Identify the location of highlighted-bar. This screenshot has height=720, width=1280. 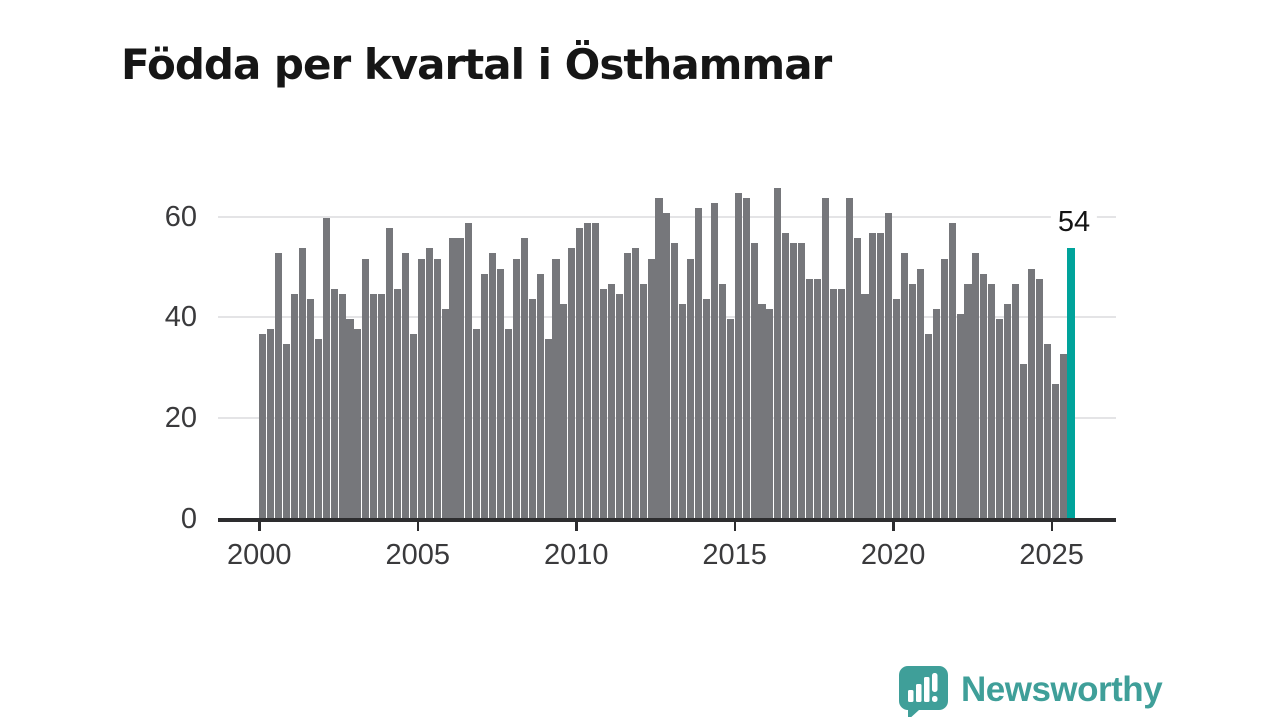
(1071, 384).